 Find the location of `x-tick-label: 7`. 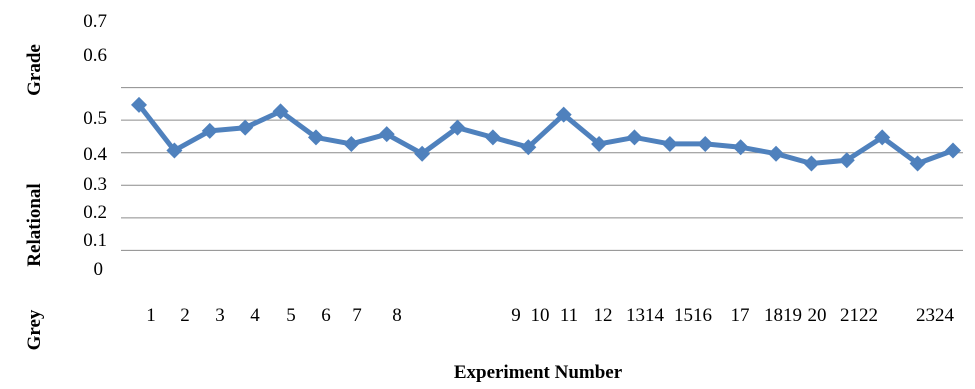

x-tick-label: 7 is located at coordinates (357, 315).